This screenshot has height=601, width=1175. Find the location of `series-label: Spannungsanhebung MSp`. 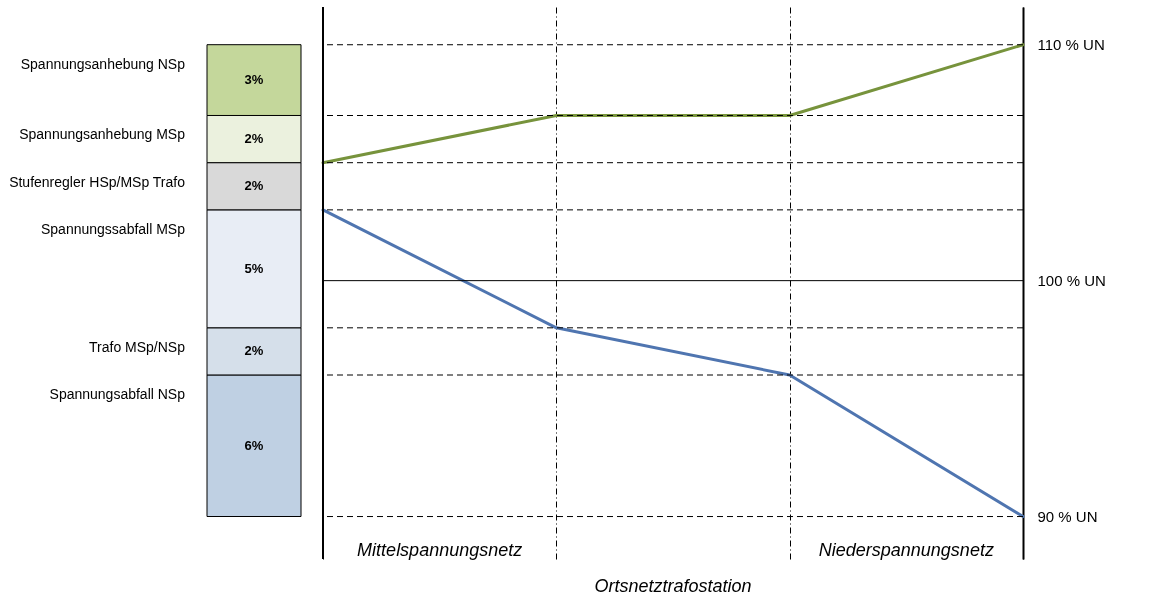

series-label: Spannungsanhebung MSp is located at coordinates (102, 134).